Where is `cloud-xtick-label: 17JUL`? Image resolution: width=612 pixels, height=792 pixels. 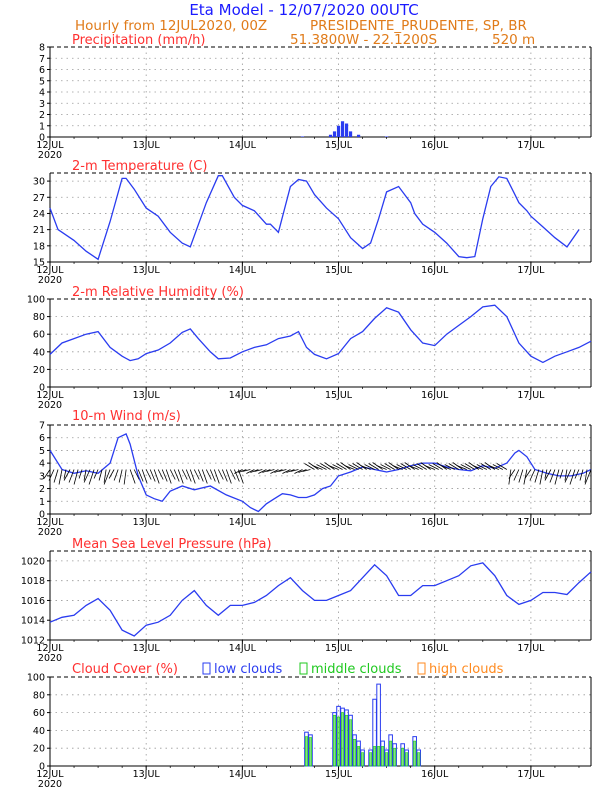 cloud-xtick-label: 17JUL is located at coordinates (531, 774).